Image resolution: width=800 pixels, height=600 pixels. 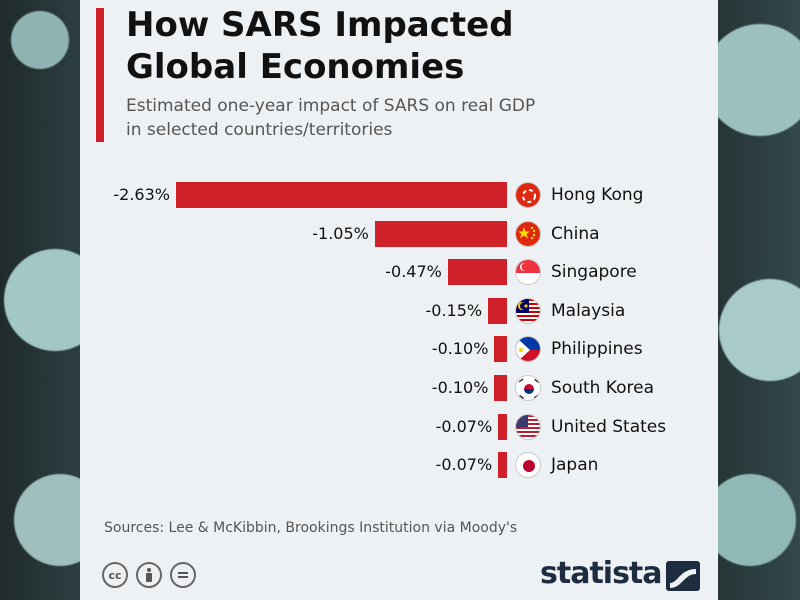 I want to click on category-label: United States, so click(x=609, y=426).